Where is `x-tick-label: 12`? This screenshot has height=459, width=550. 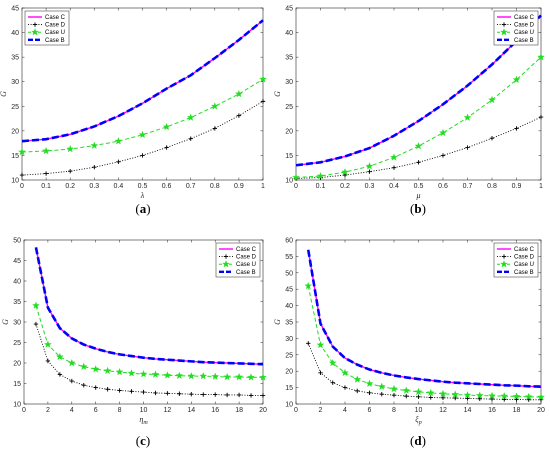 x-tick-label: 12 is located at coordinates (168, 410).